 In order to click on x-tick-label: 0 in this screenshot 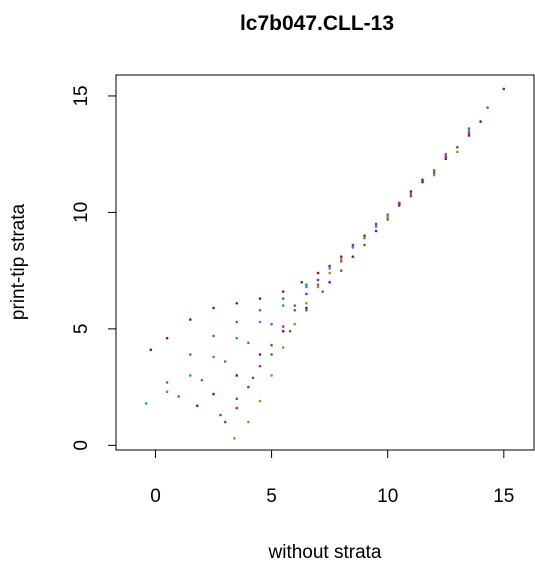, I will do `click(155, 496)`.